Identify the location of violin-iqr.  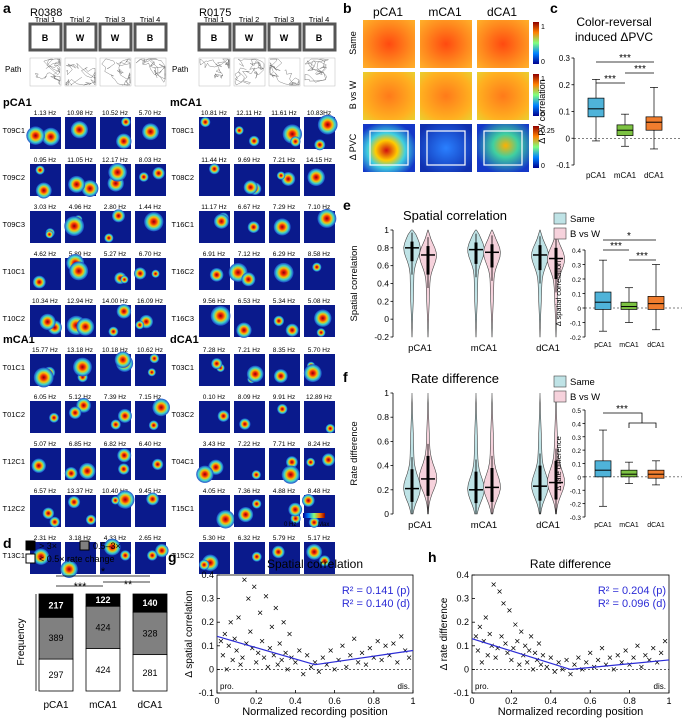
(556, 480).